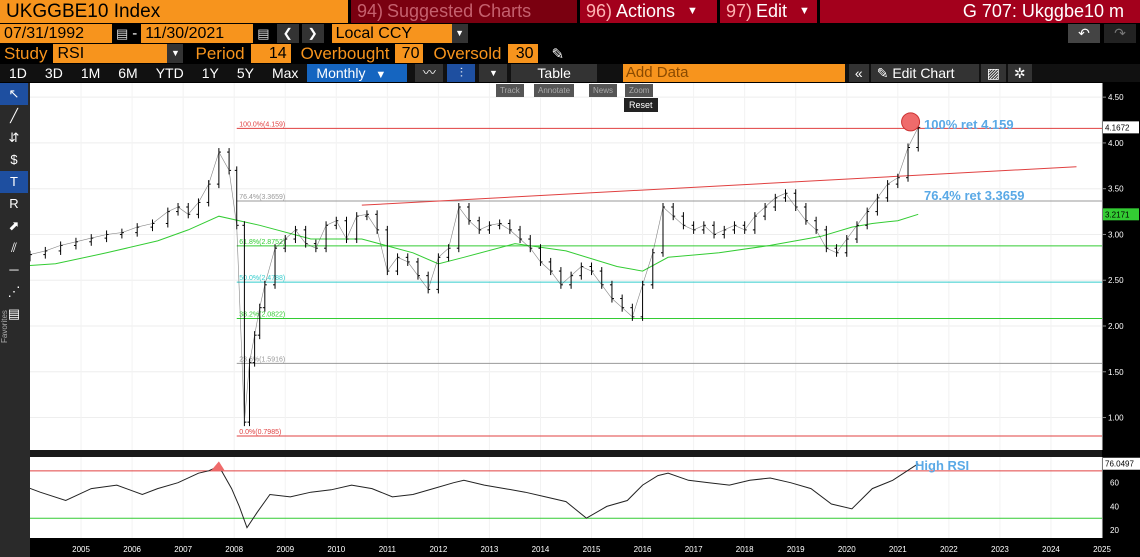  I want to click on retracement-label: 38.2%(2.0822), so click(262, 314).